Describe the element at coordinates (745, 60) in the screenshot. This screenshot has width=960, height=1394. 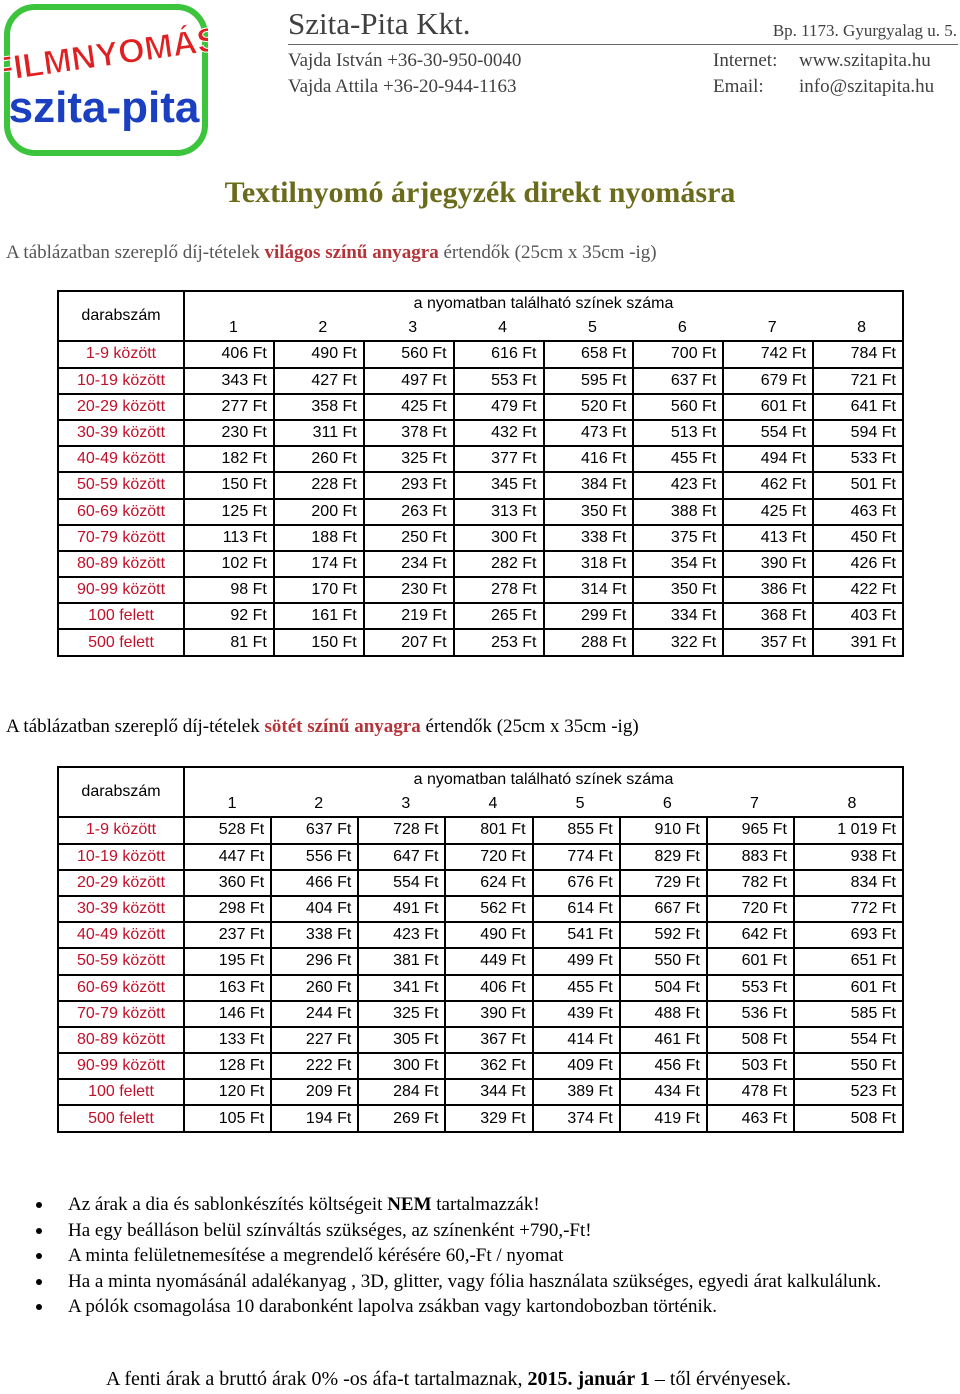
I see `internet-label: Internet:` at that location.